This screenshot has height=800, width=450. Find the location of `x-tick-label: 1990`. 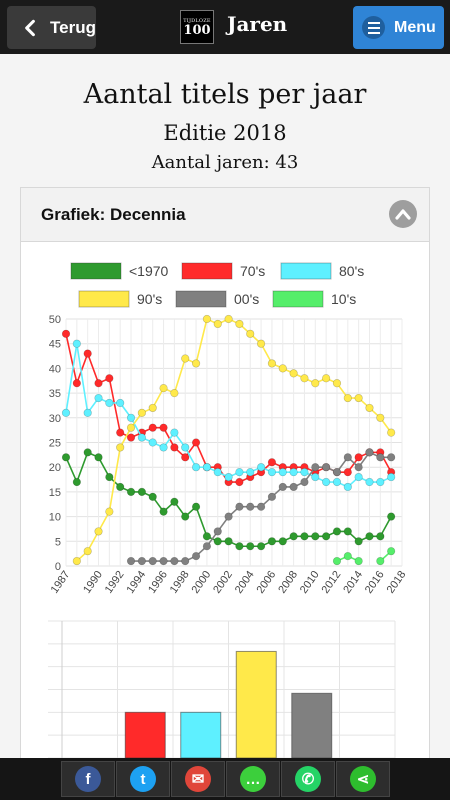

x-tick-label: 1990 is located at coordinates (93, 582).